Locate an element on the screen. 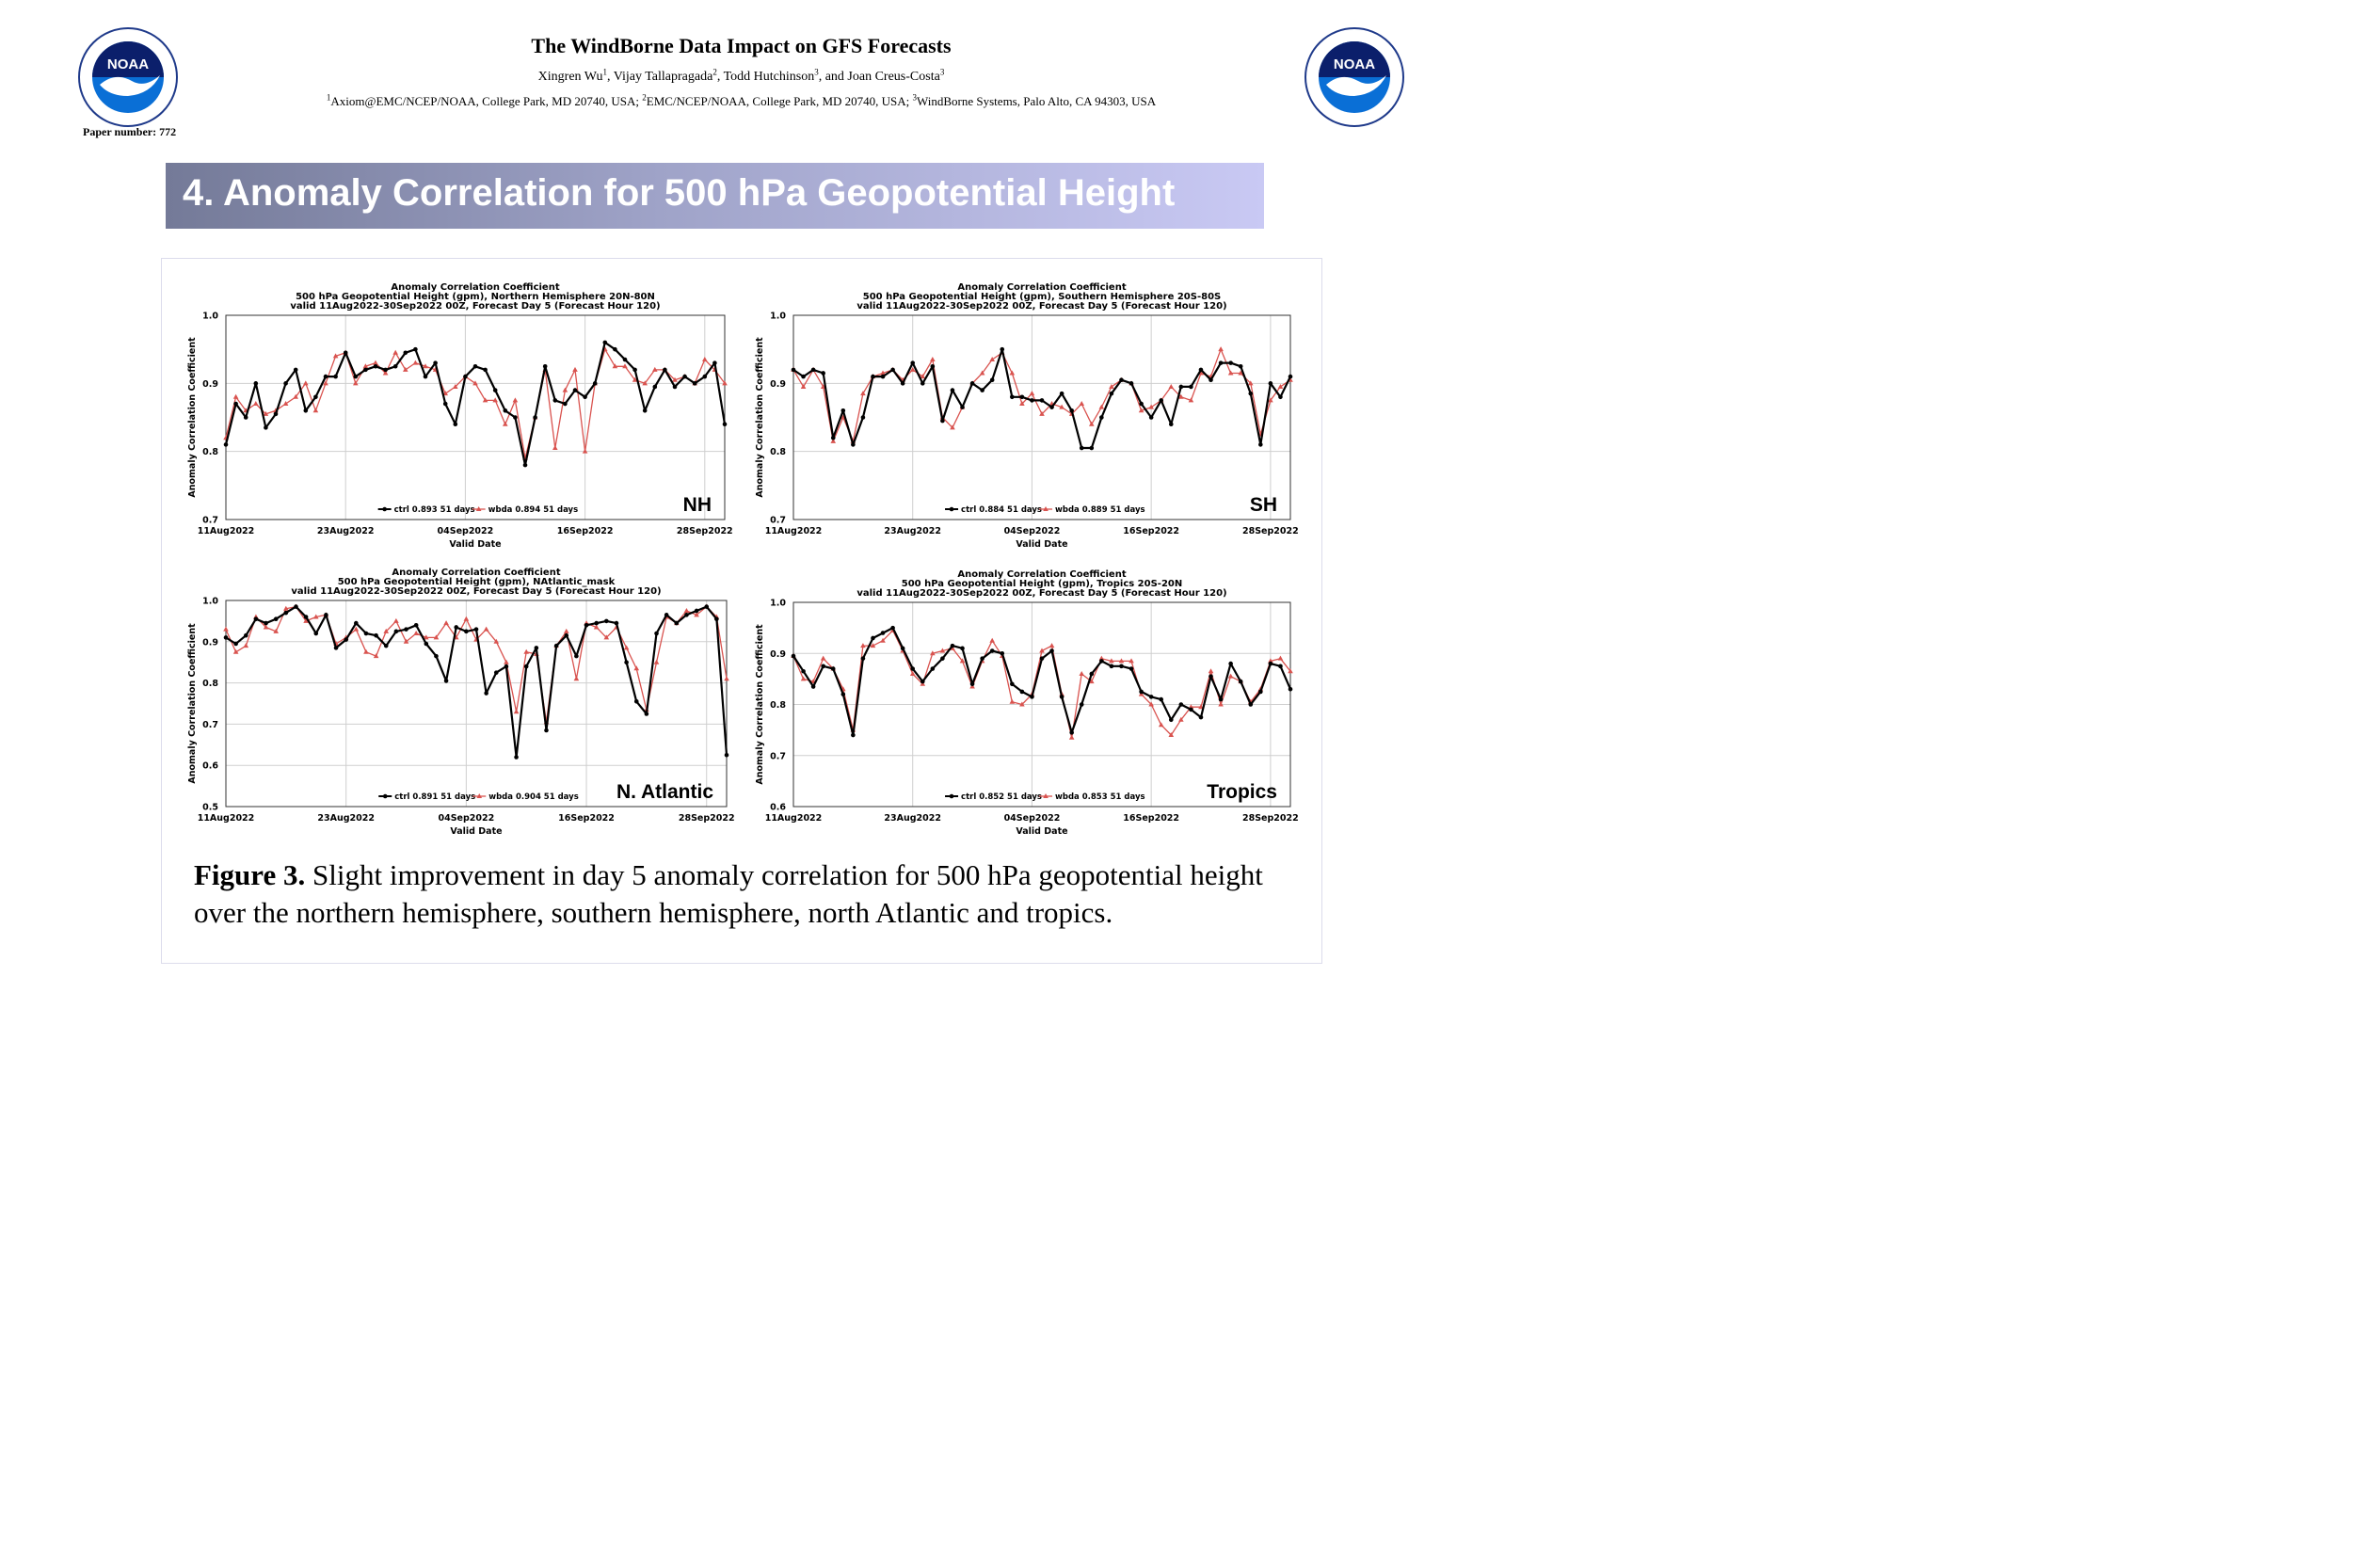  legend-marker-wbda is located at coordinates (480, 795).